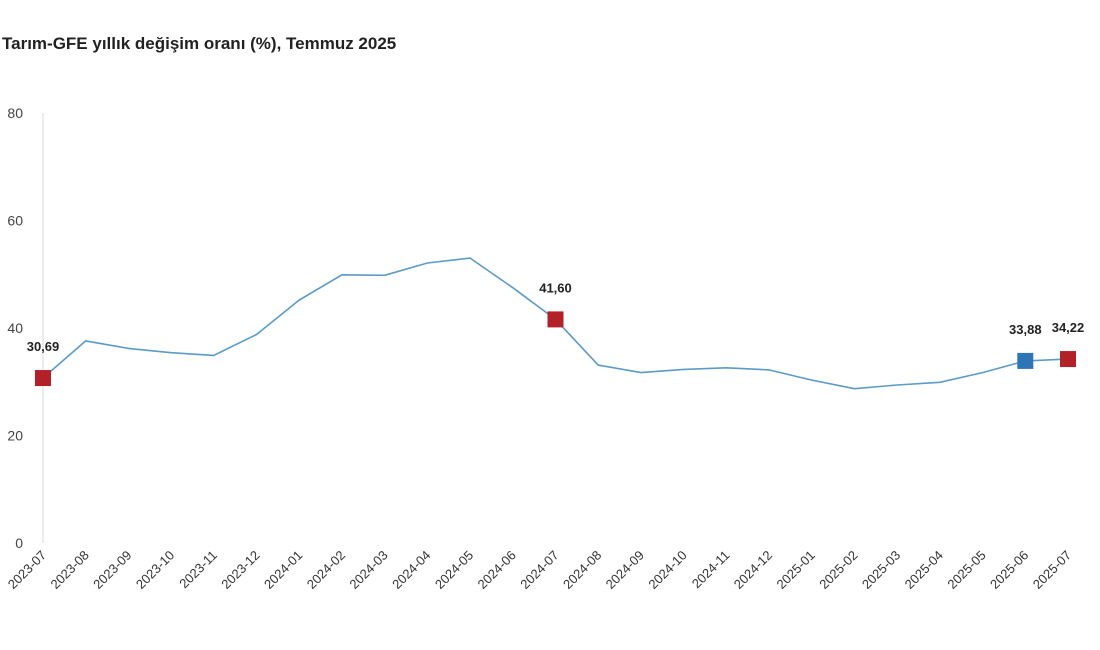  I want to click on data-label: 33,88, so click(1025, 329).